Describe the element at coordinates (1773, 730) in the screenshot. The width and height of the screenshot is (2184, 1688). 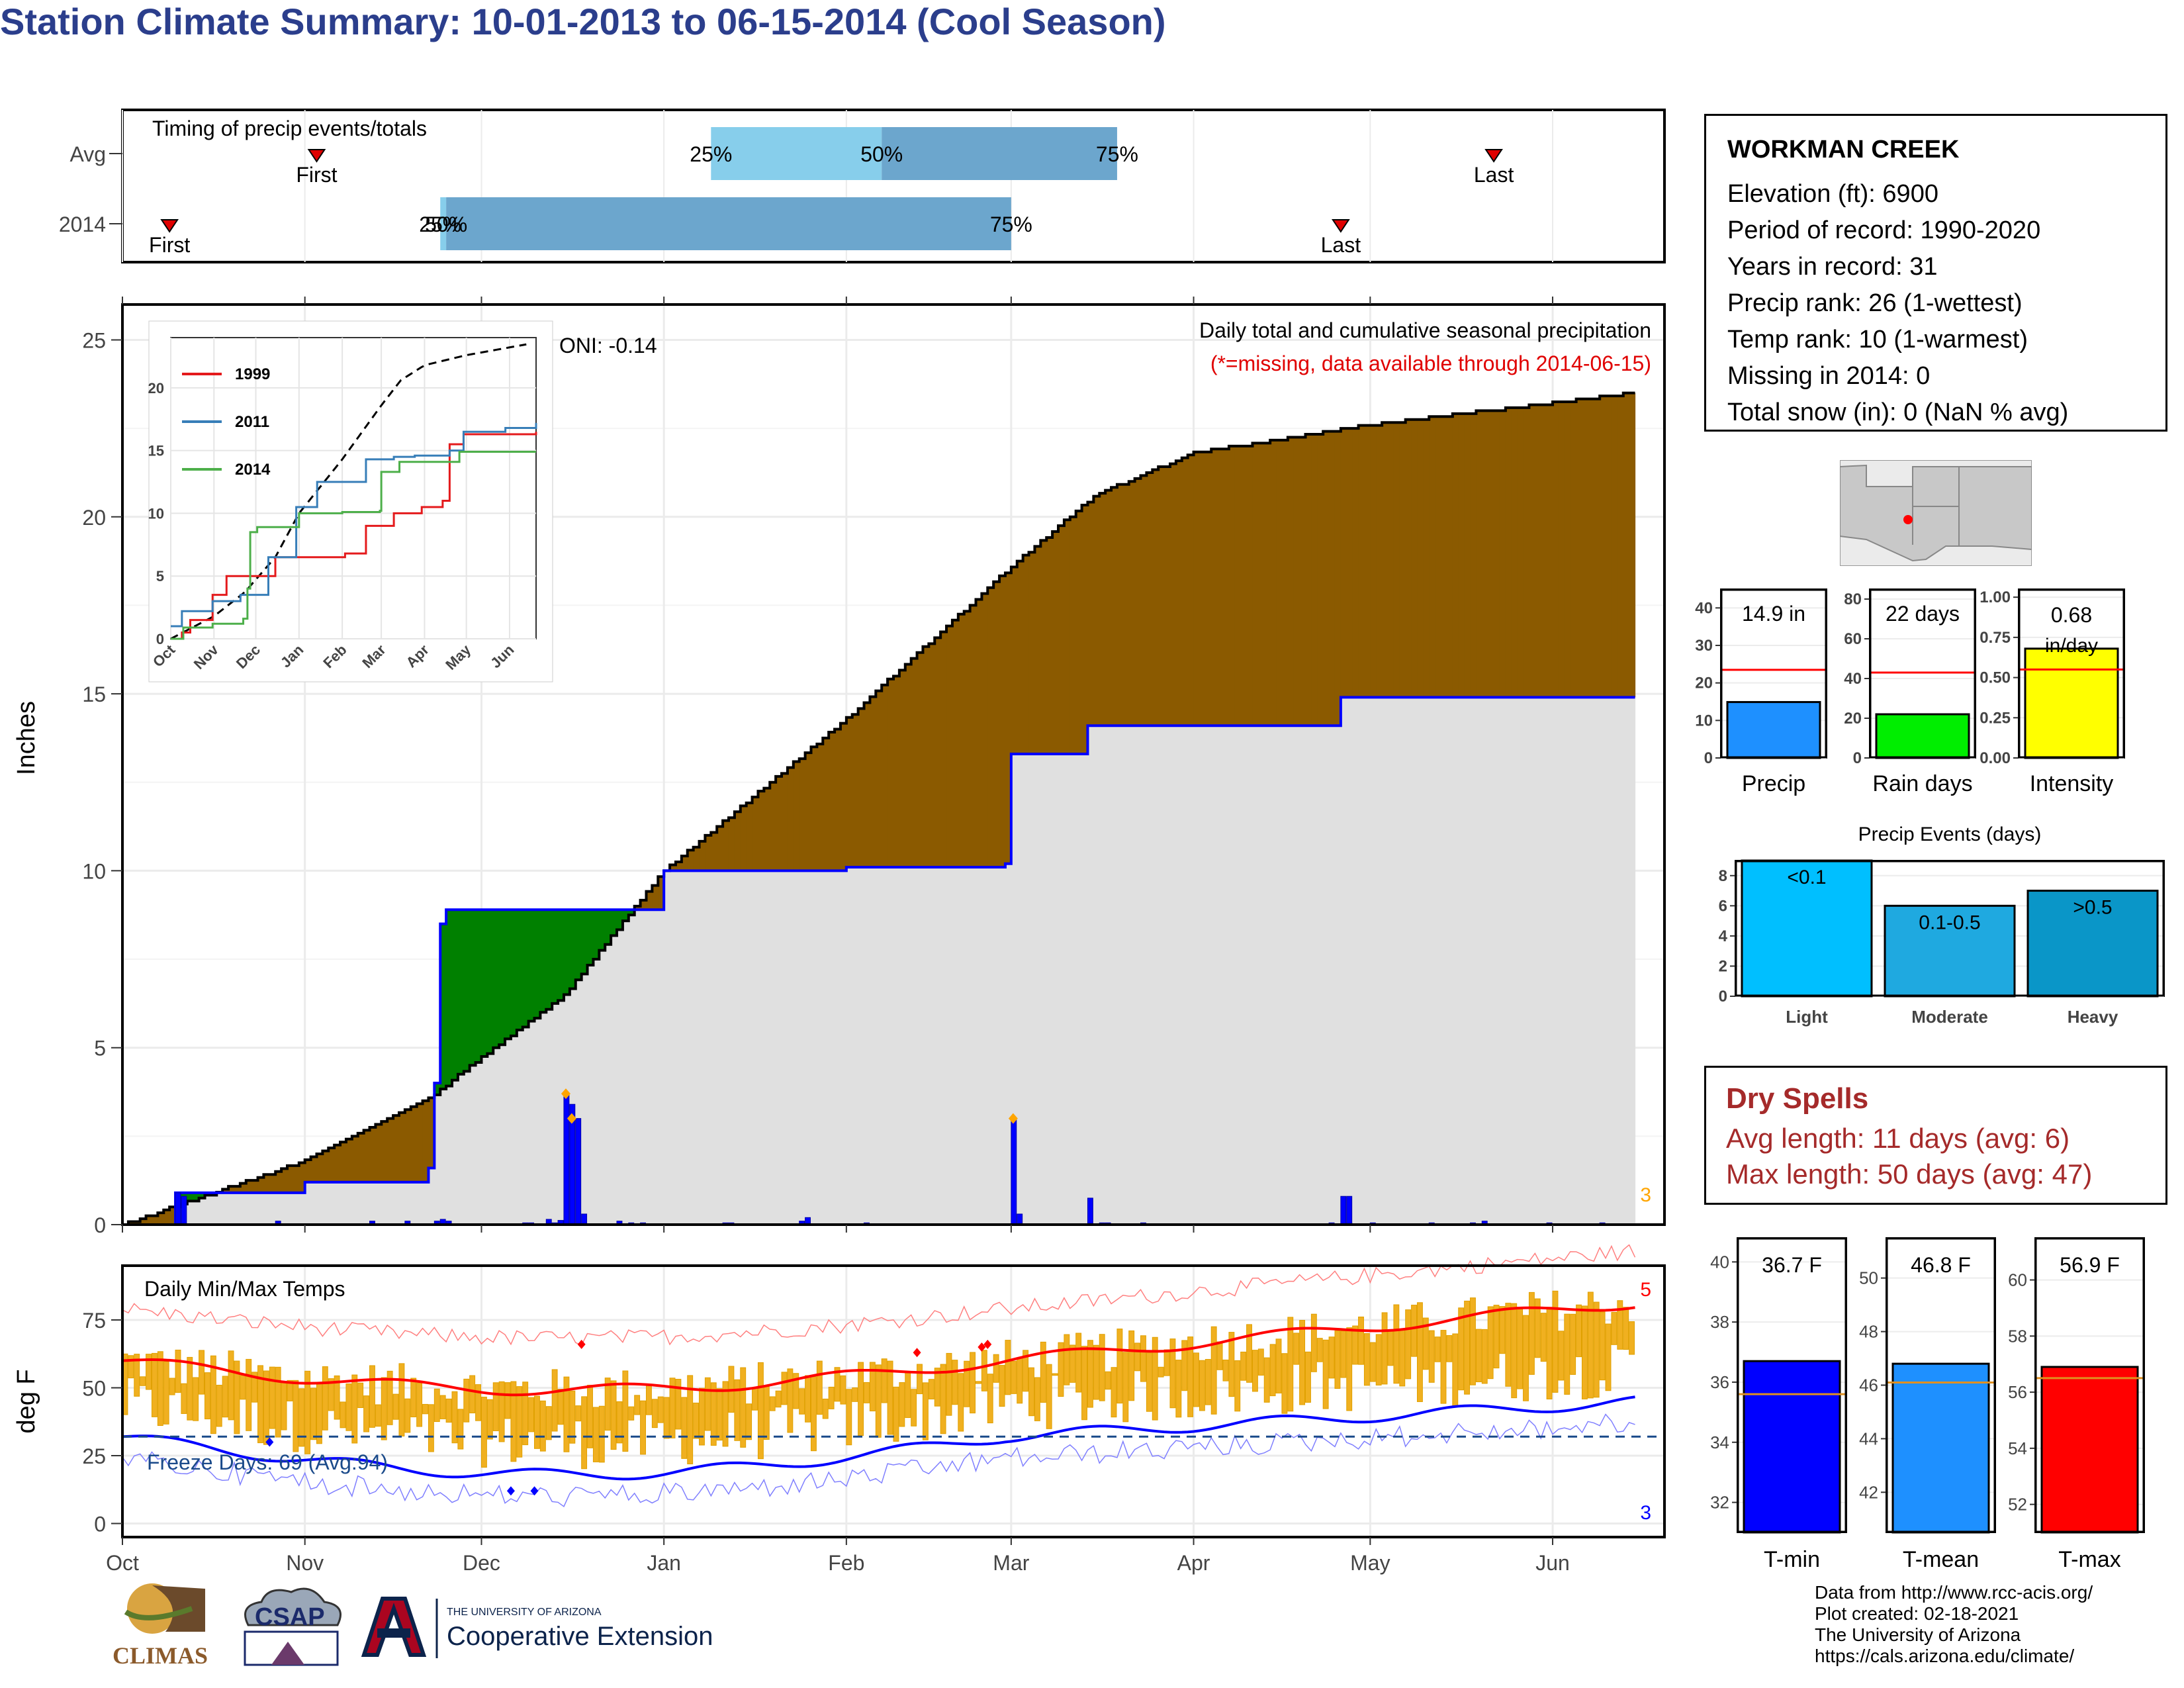
I see `mini-bar` at that location.